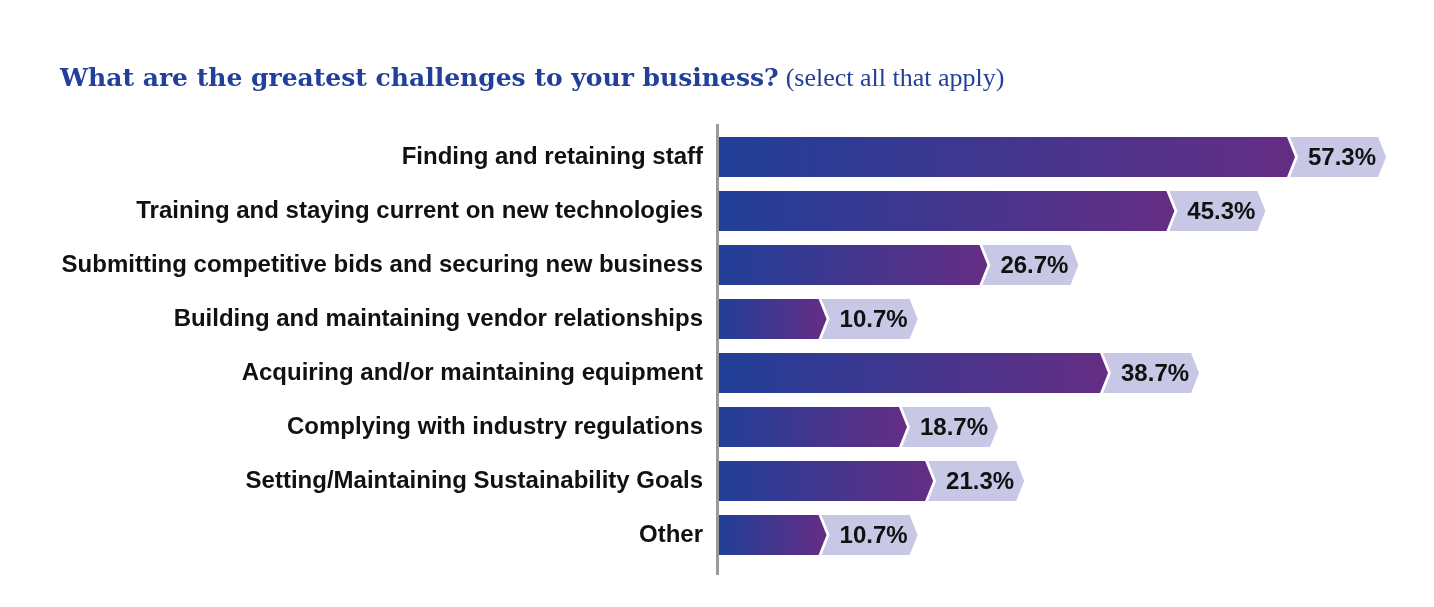  Describe the element at coordinates (1034, 264) in the screenshot. I see `data-label: 26.7%` at that location.